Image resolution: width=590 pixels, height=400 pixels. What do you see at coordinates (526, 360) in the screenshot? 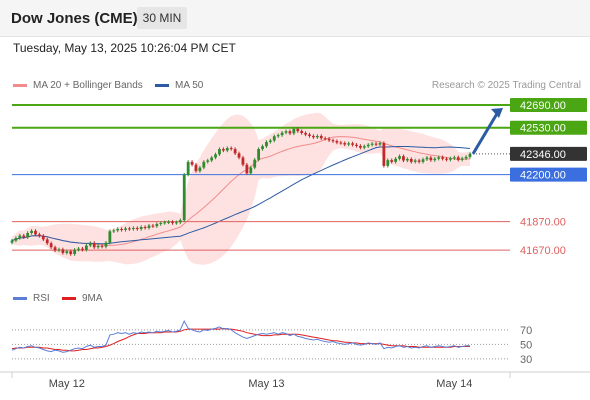
I see `rsi-level-label: 30` at bounding box center [526, 360].